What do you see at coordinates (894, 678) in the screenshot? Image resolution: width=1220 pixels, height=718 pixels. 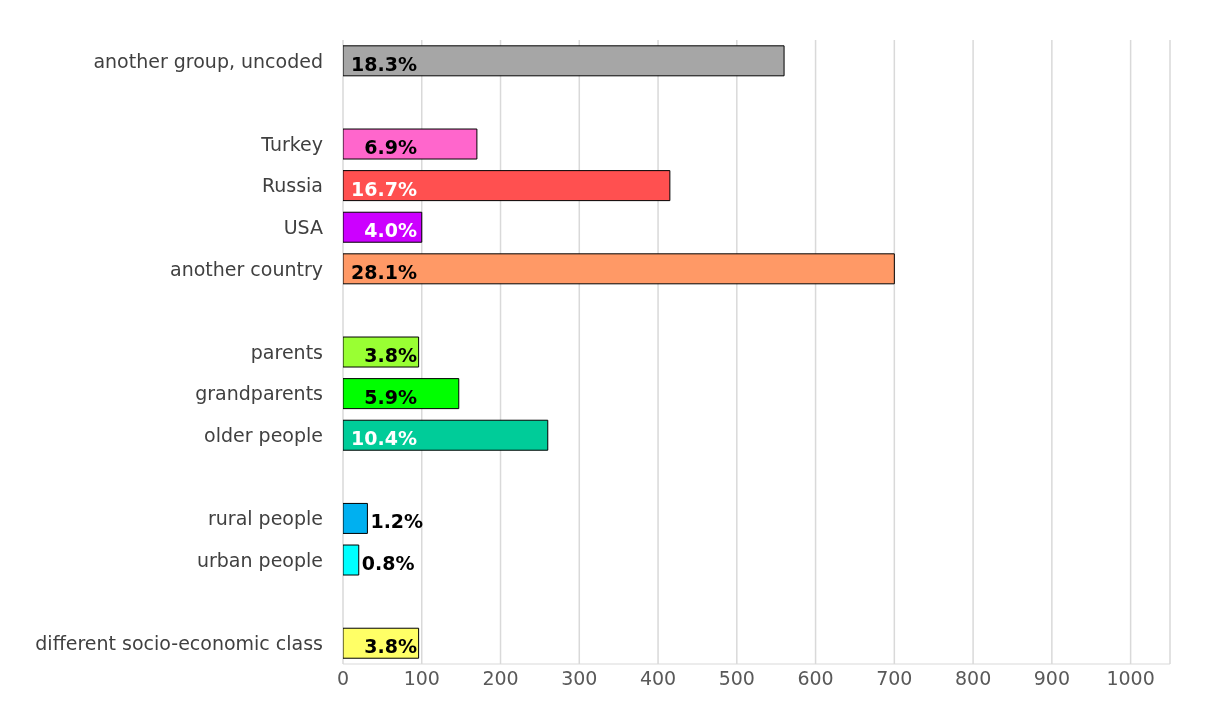 I see `x-tick-label: 700` at bounding box center [894, 678].